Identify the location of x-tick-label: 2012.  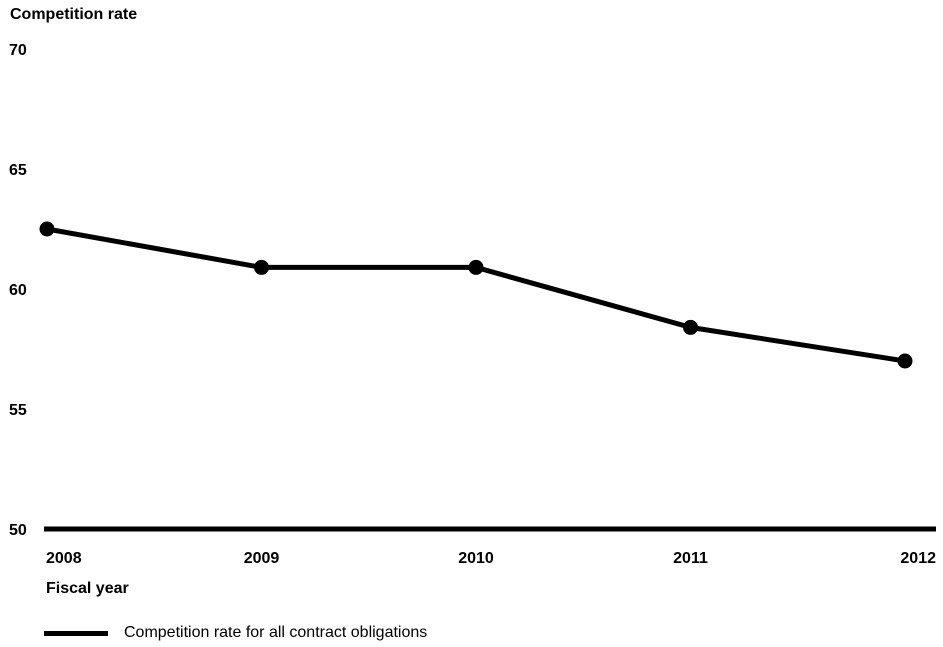
(918, 558).